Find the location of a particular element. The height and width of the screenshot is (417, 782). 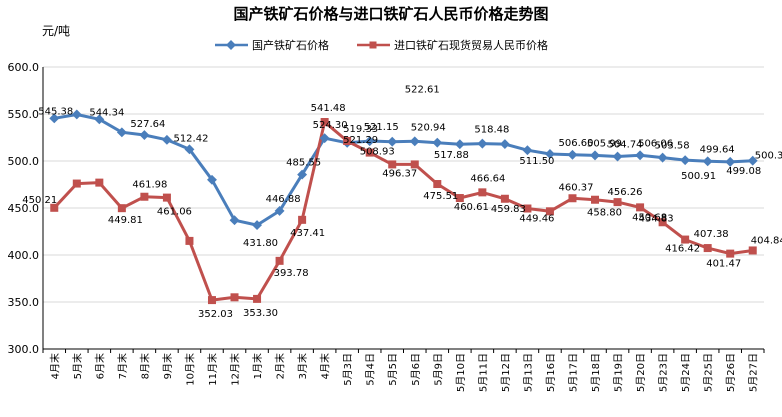

x-tick-label: 3月末 is located at coordinates (302, 366).